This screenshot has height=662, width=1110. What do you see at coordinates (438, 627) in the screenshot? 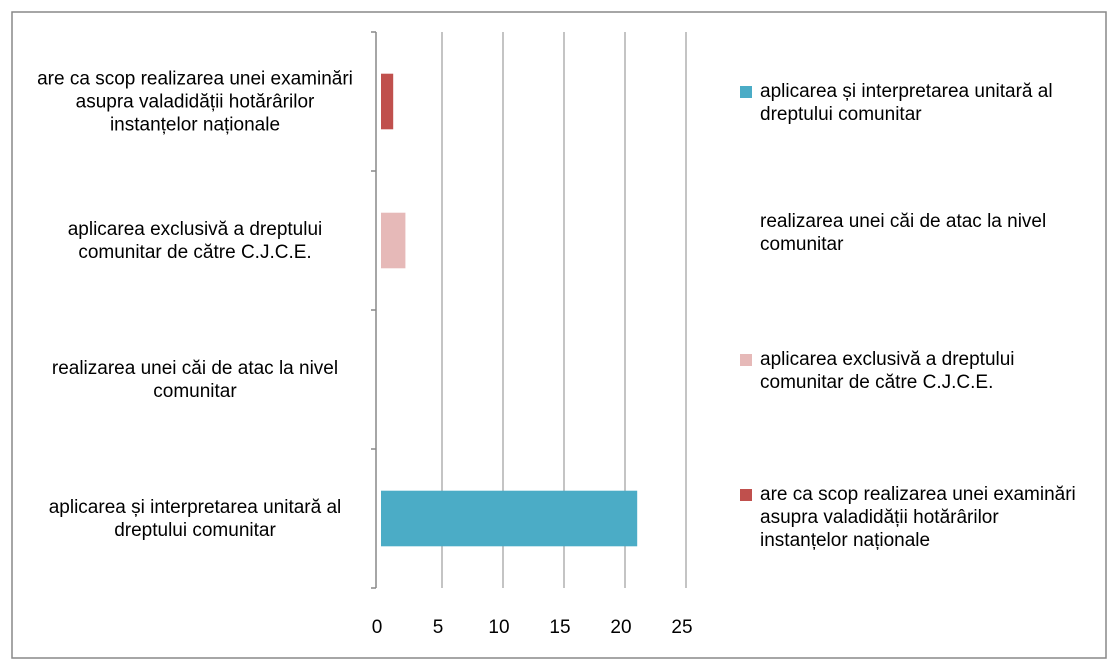
I see `x-tick-label: 5` at bounding box center [438, 627].